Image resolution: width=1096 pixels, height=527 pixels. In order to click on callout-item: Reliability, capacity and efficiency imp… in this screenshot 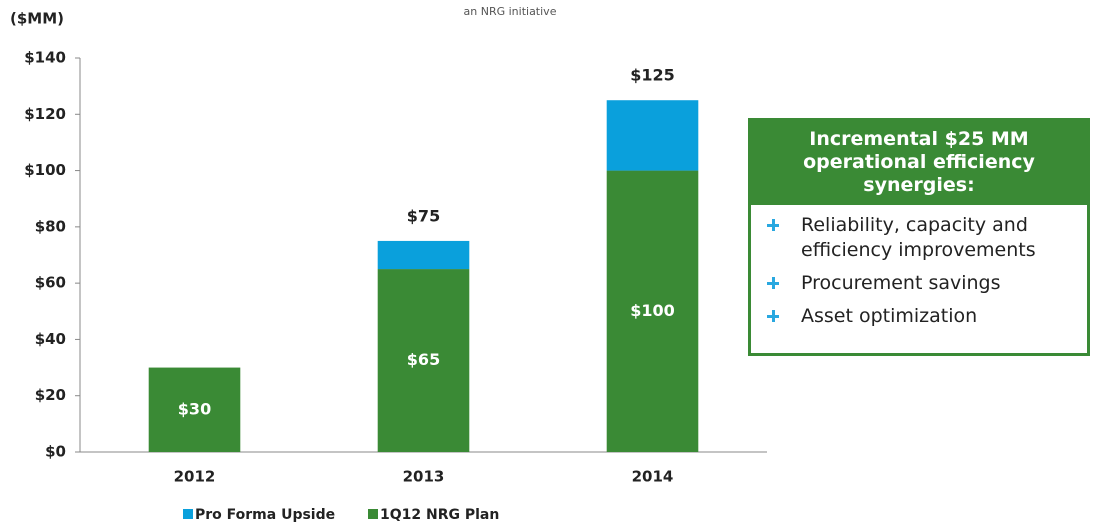, I will do `click(922, 238)`.